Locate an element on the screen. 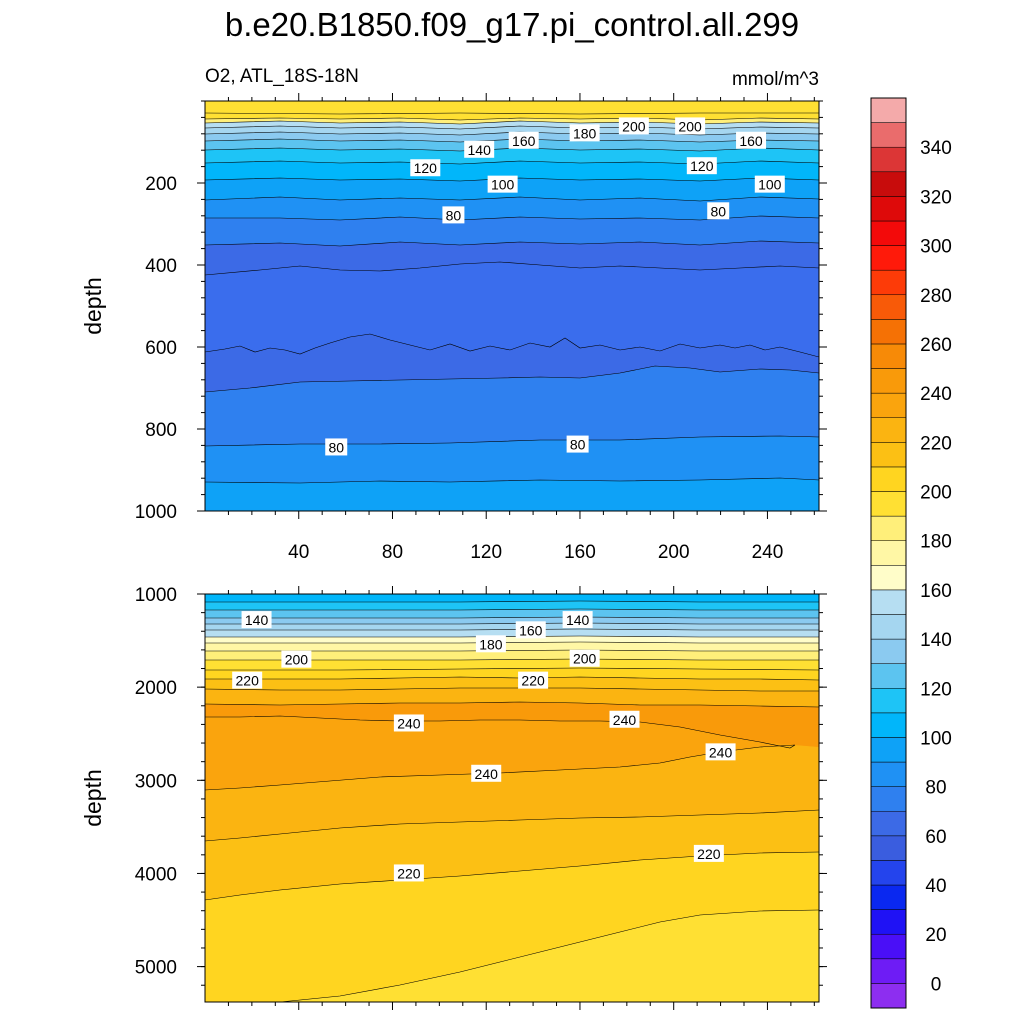  upper-contour-label: 140 is located at coordinates (479, 149).